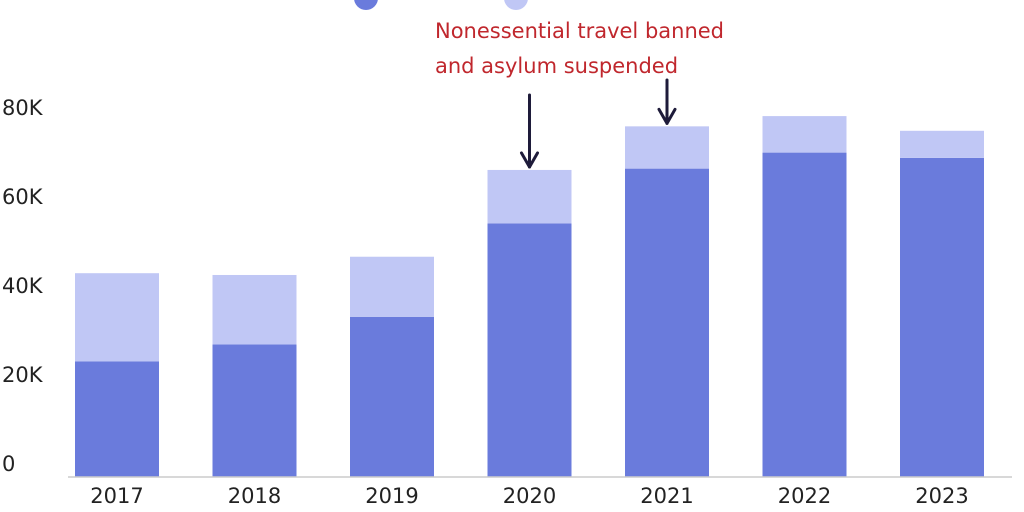 This screenshot has height=512, width=1024. What do you see at coordinates (579, 31) in the screenshot?
I see `annotation-line-1: Nonessential travel banned` at bounding box center [579, 31].